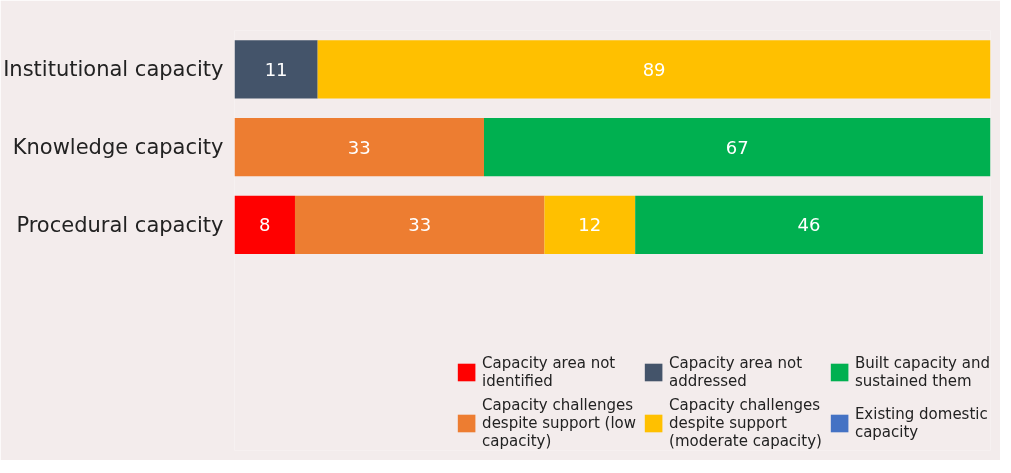 The image size is (1011, 473). Describe the element at coordinates (745, 423) in the screenshot. I see `legend-label: Capacity challenges despite support (moderate capacity)` at that location.